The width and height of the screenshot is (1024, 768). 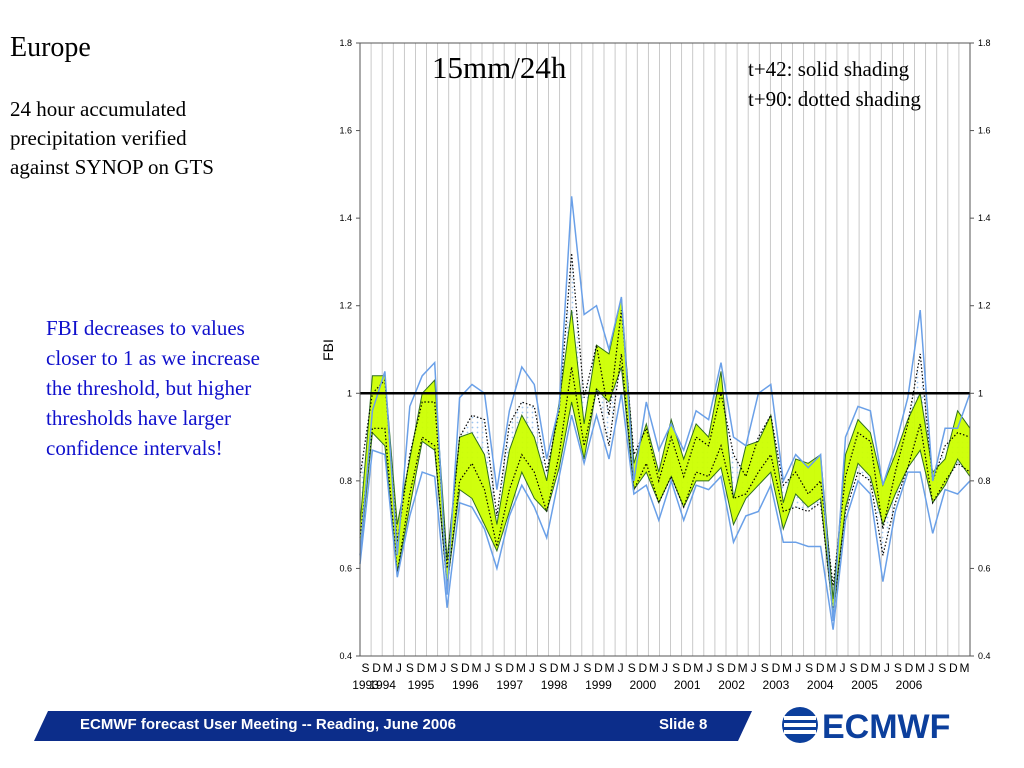 I want to click on year-label: 1999, so click(x=598, y=685).